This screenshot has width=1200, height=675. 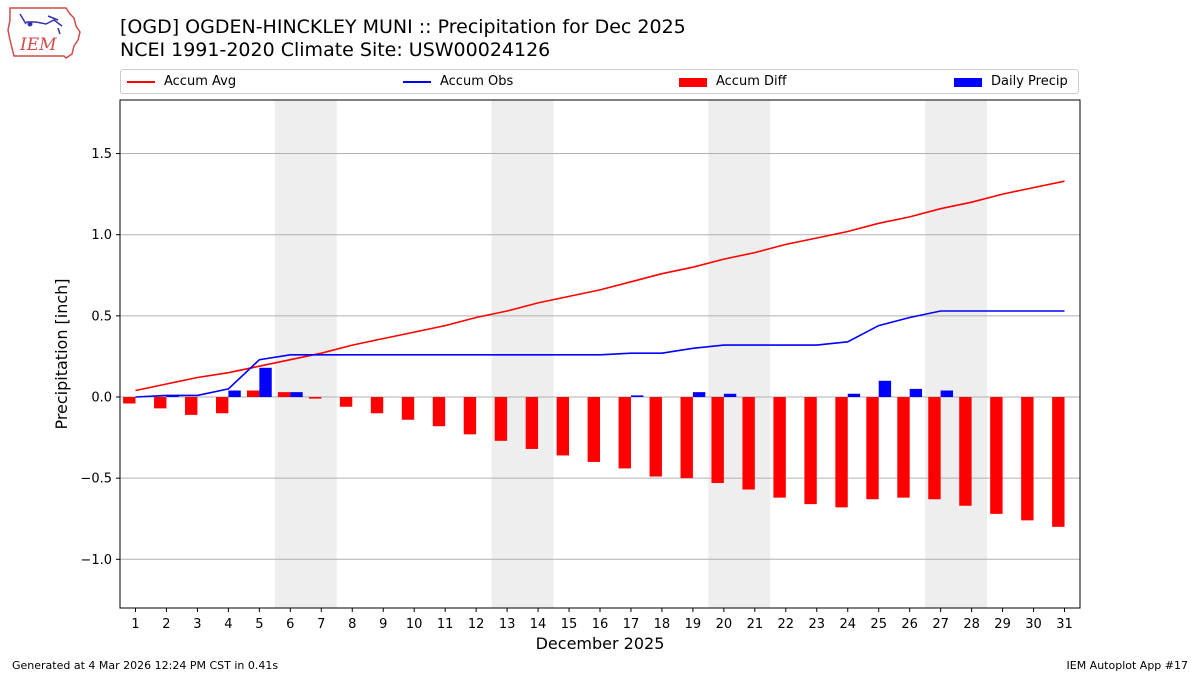 I want to click on legend-swatch-daily-precip, so click(x=968, y=82).